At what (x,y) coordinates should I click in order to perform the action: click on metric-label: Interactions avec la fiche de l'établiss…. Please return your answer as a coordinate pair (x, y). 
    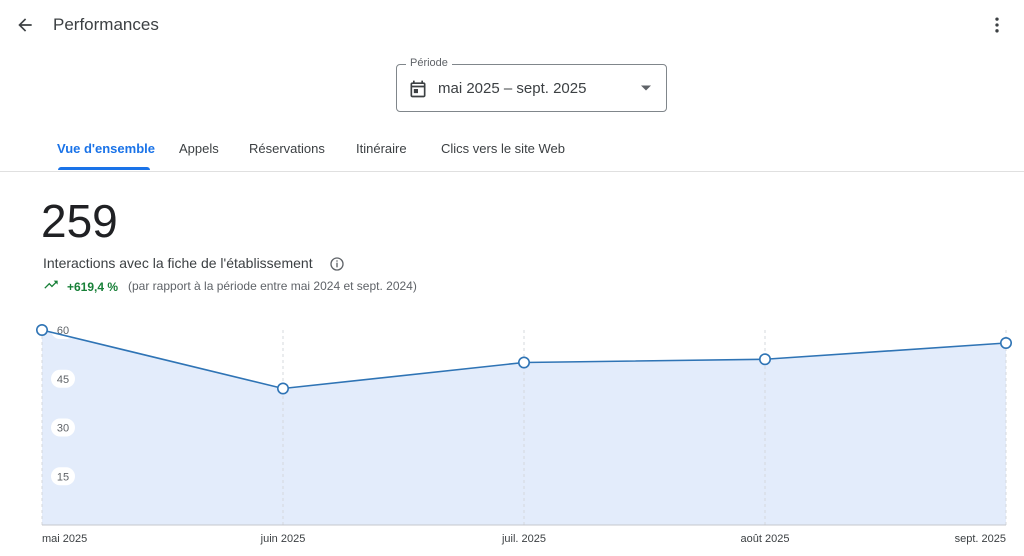
    Looking at the image, I should click on (178, 263).